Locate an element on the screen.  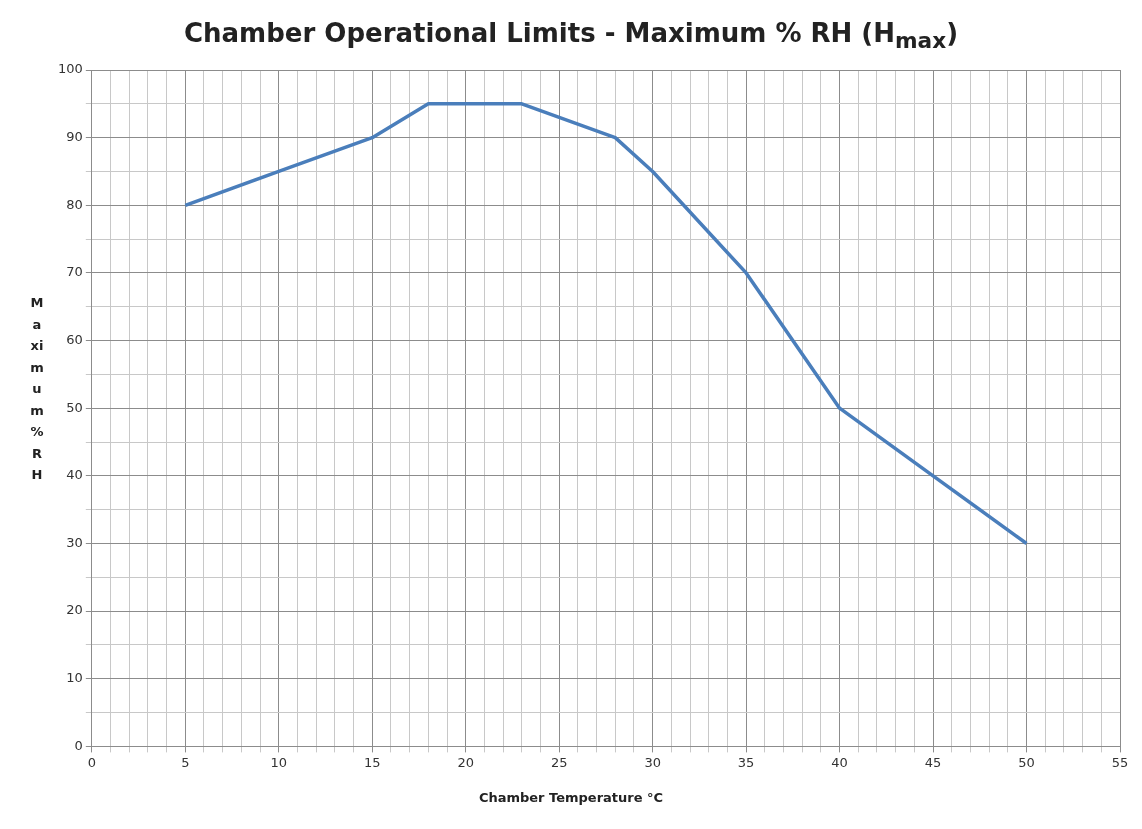
x-tick-label: 15 is located at coordinates (372, 762).